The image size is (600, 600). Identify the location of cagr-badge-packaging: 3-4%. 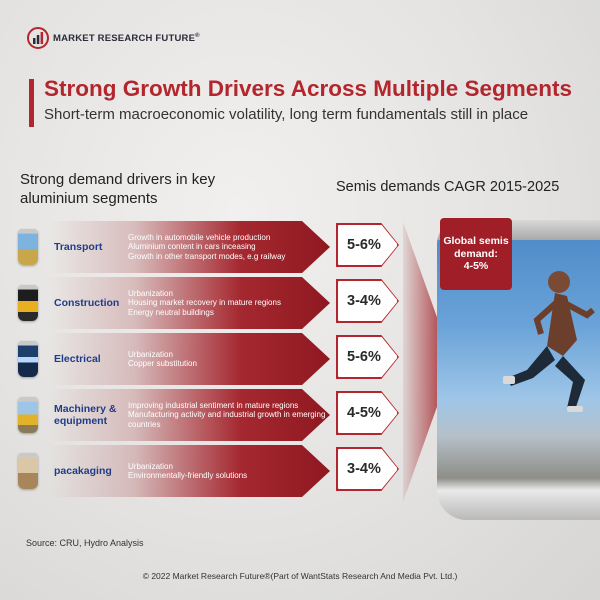
(367, 469).